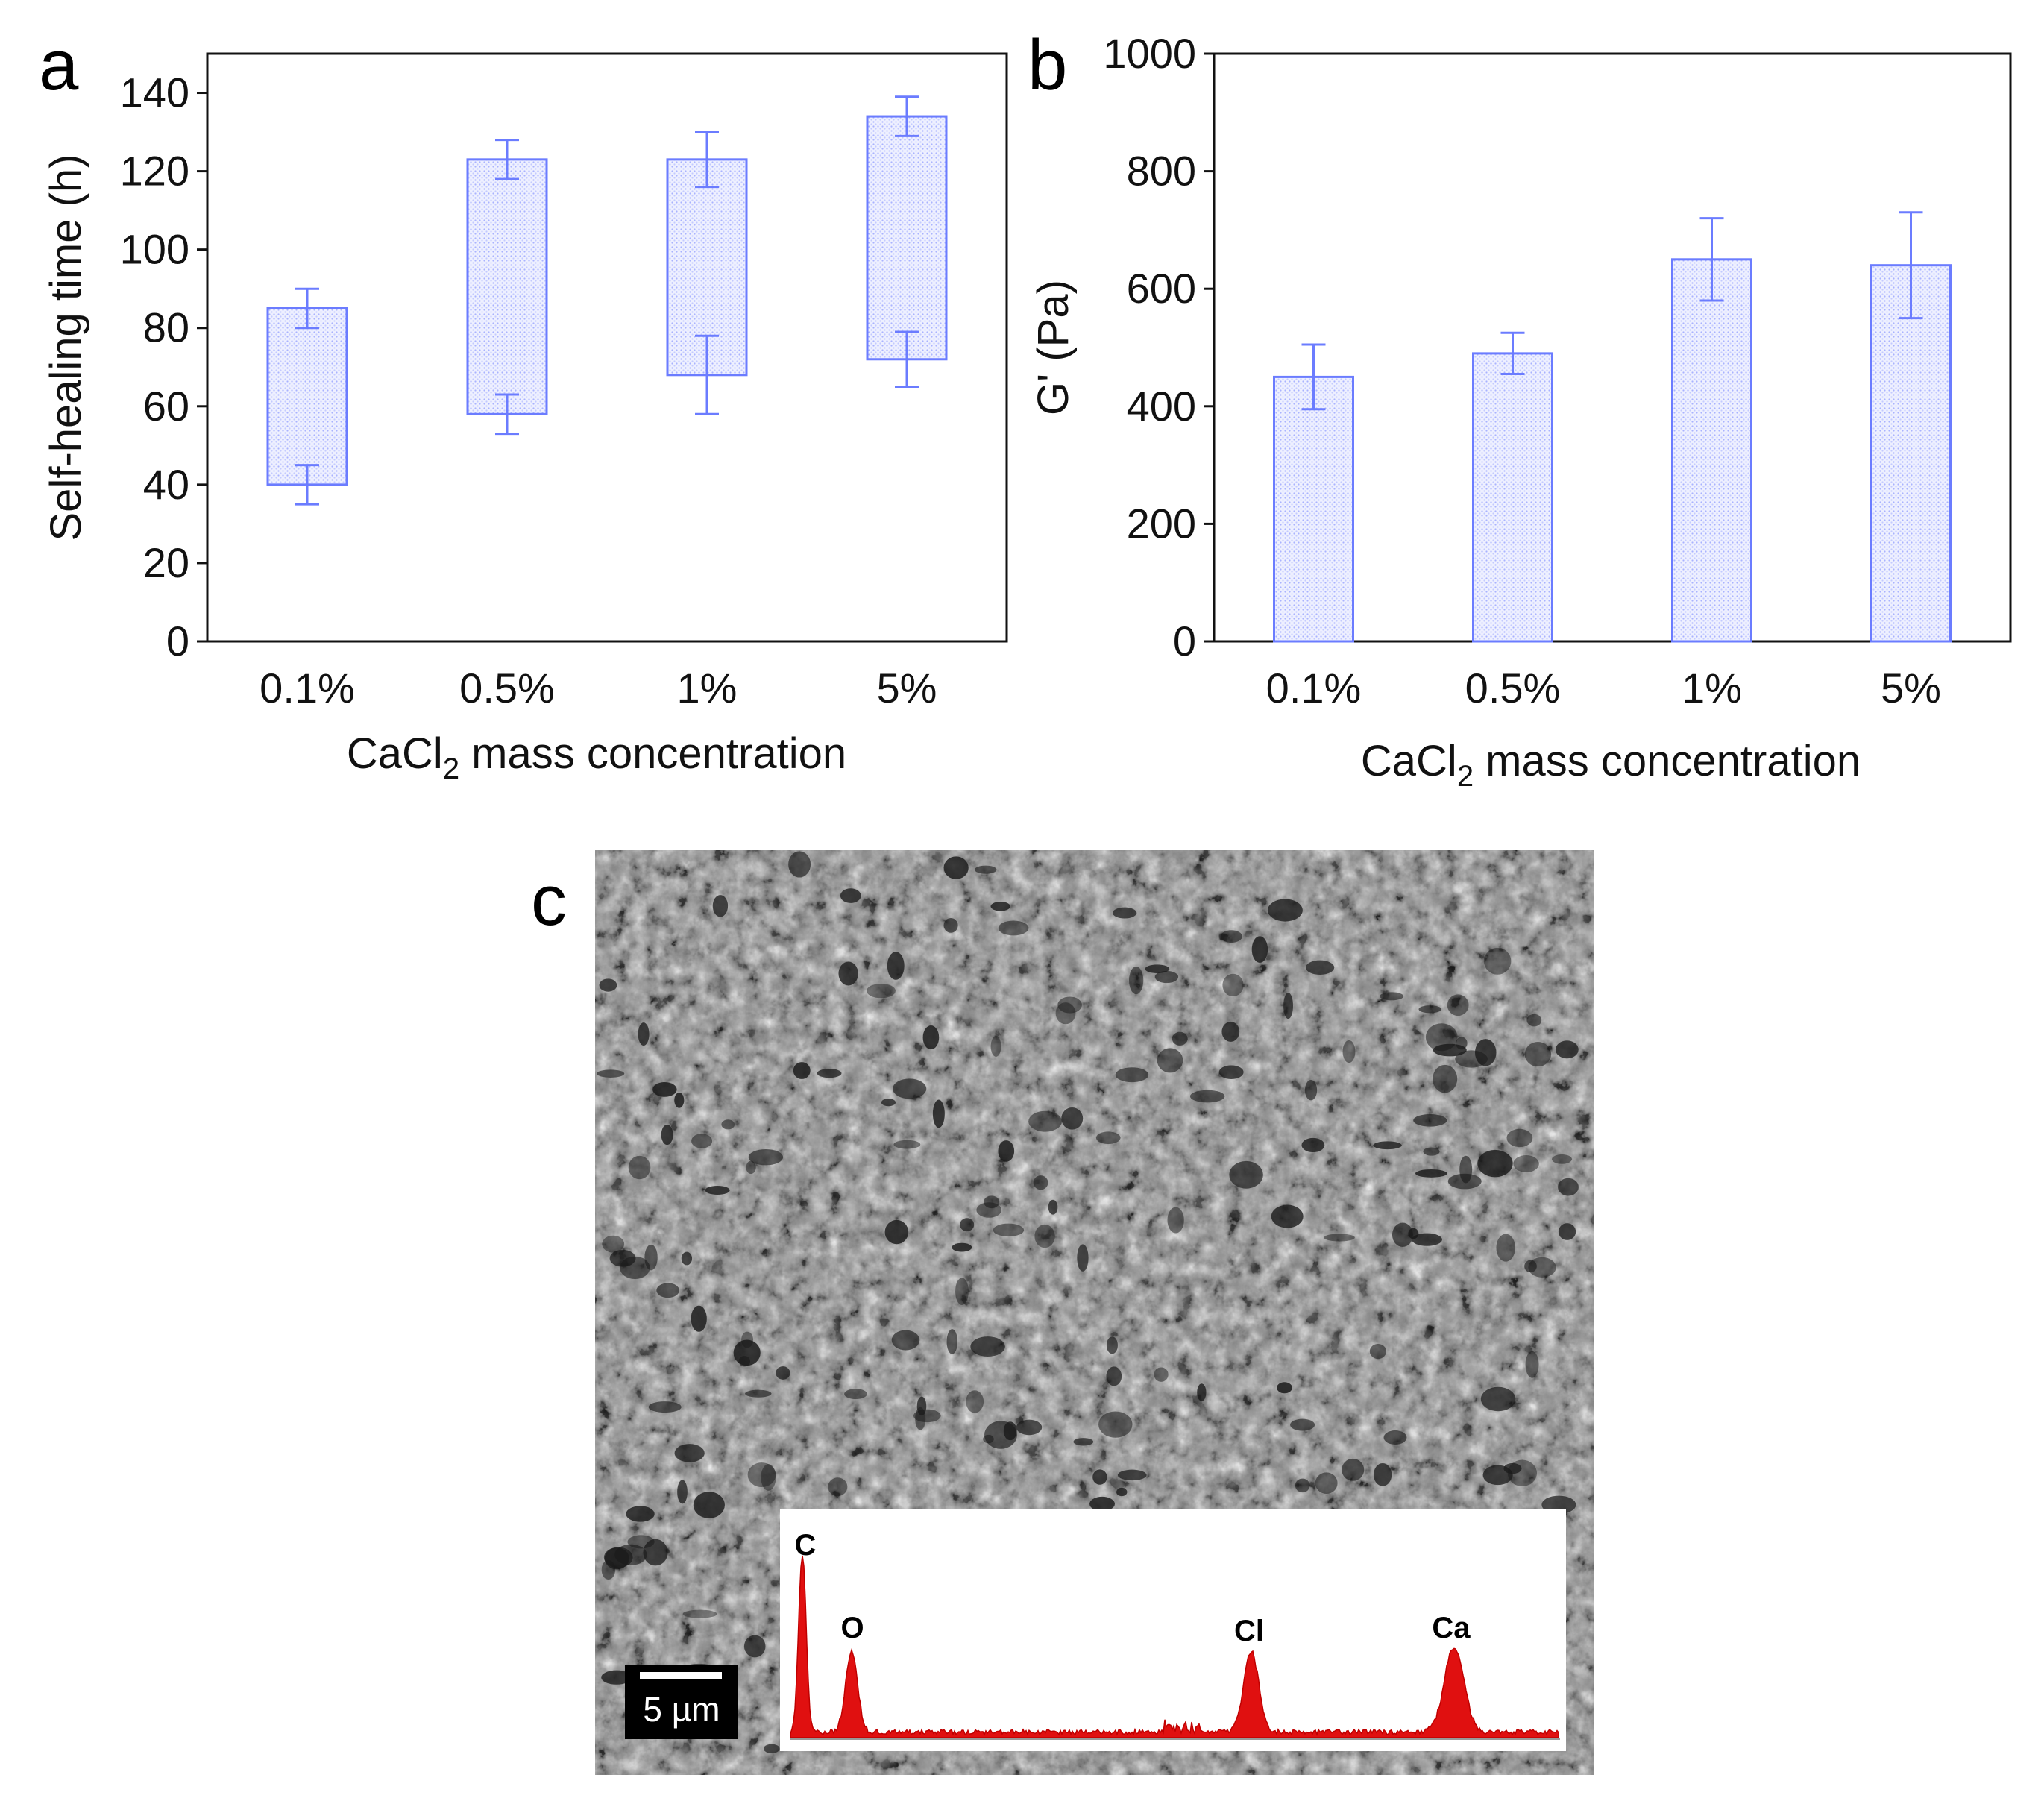  Describe the element at coordinates (1162, 407) in the screenshot. I see `y-tick-label: 400` at that location.